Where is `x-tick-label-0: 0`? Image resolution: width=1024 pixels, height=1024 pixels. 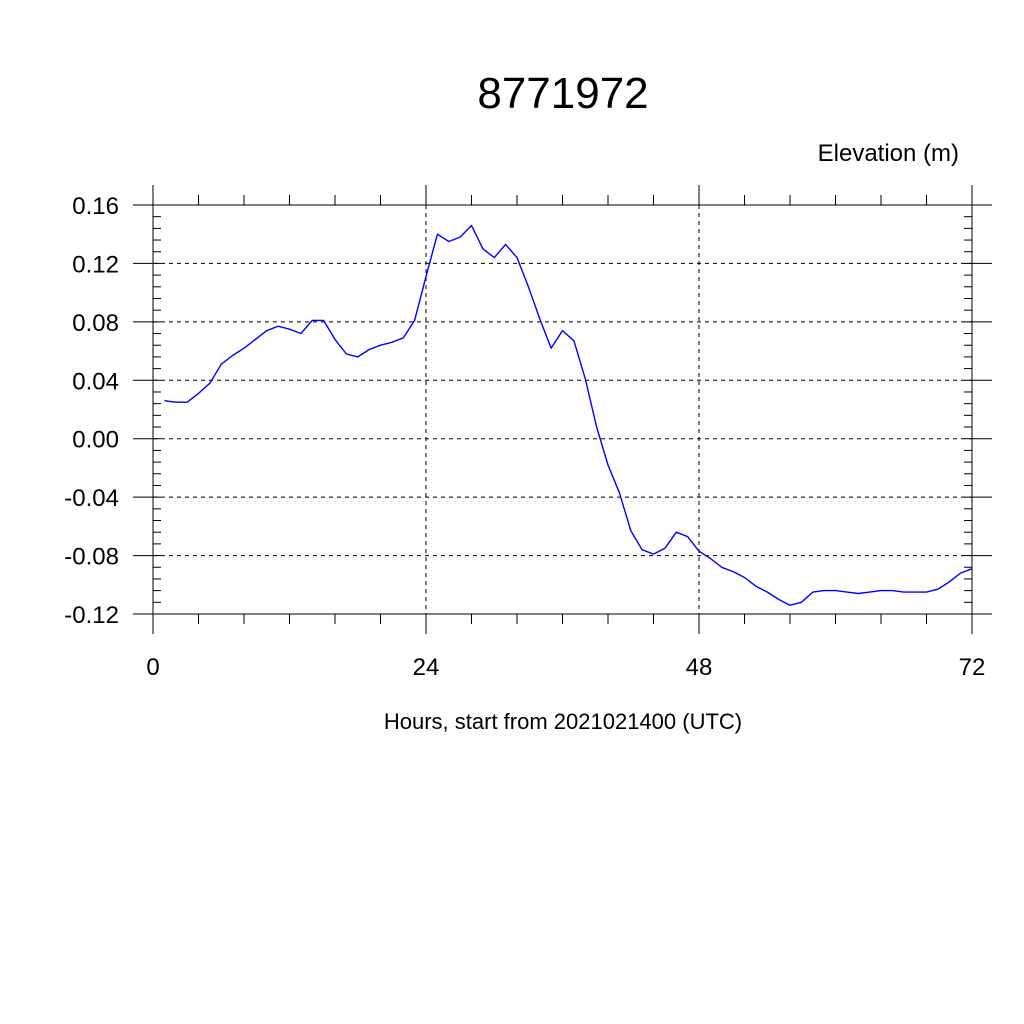 x-tick-label-0: 0 is located at coordinates (152, 667).